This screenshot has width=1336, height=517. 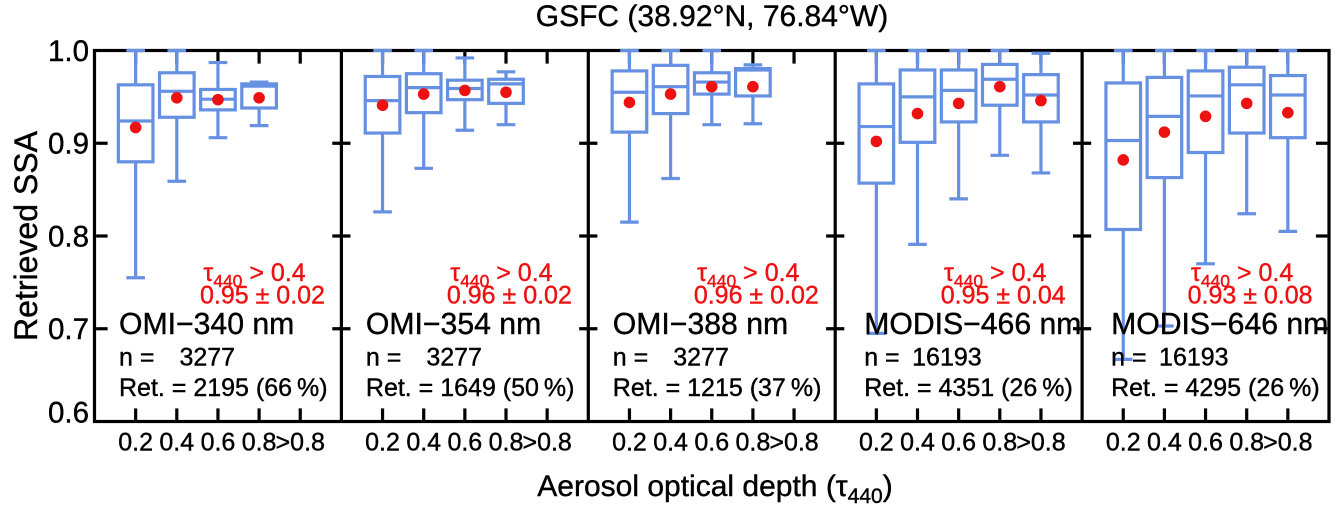 What do you see at coordinates (700, 324) in the screenshot?
I see `svg-text: OMI−388 nm` at bounding box center [700, 324].